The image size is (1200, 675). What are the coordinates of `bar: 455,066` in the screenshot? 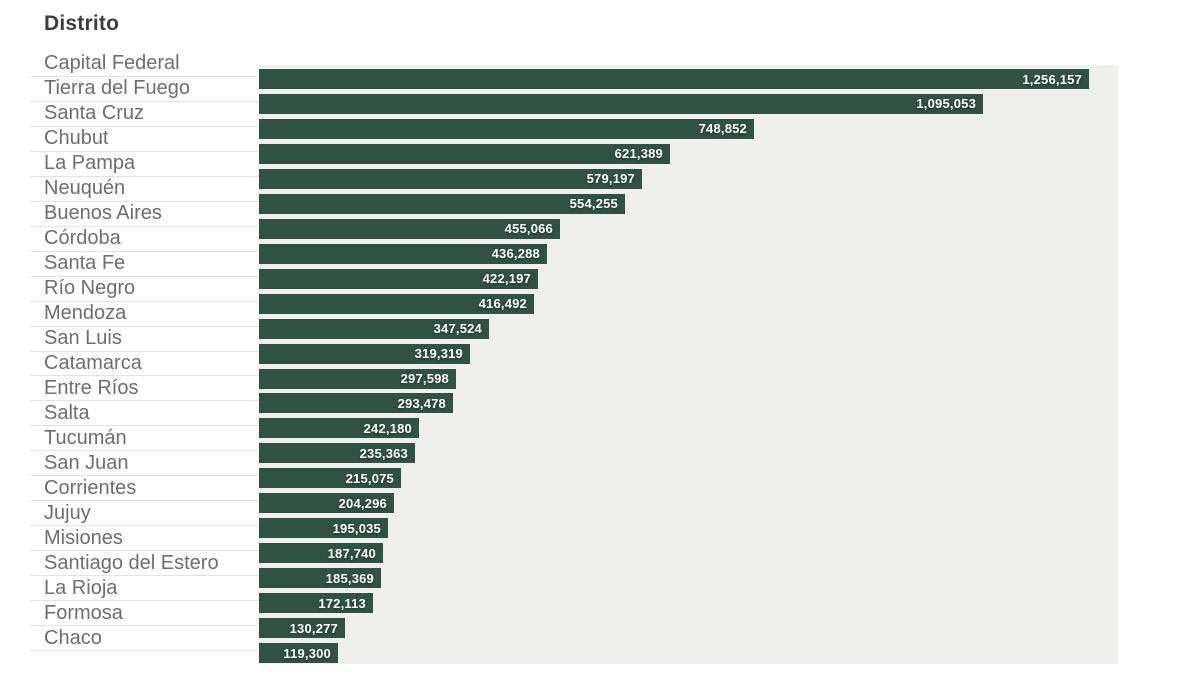 It's located at (409, 228).